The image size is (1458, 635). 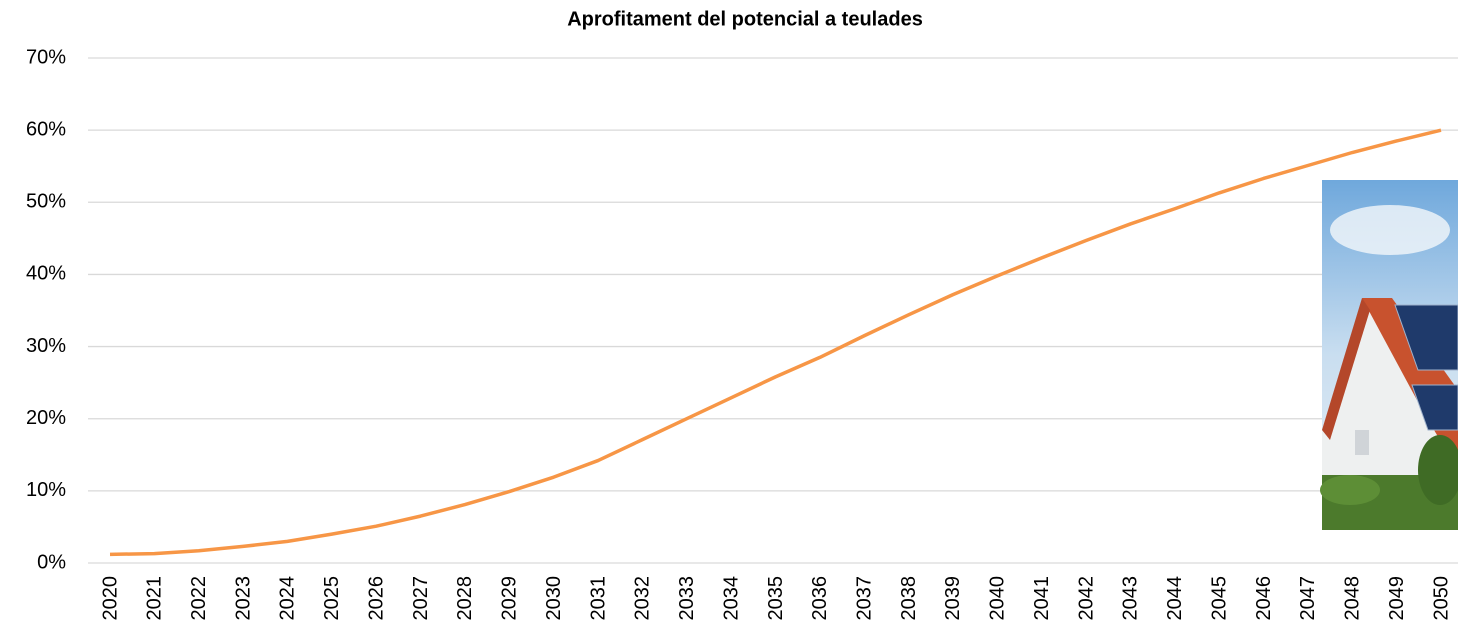 What do you see at coordinates (155, 598) in the screenshot?
I see `x-tick-label: 2021` at bounding box center [155, 598].